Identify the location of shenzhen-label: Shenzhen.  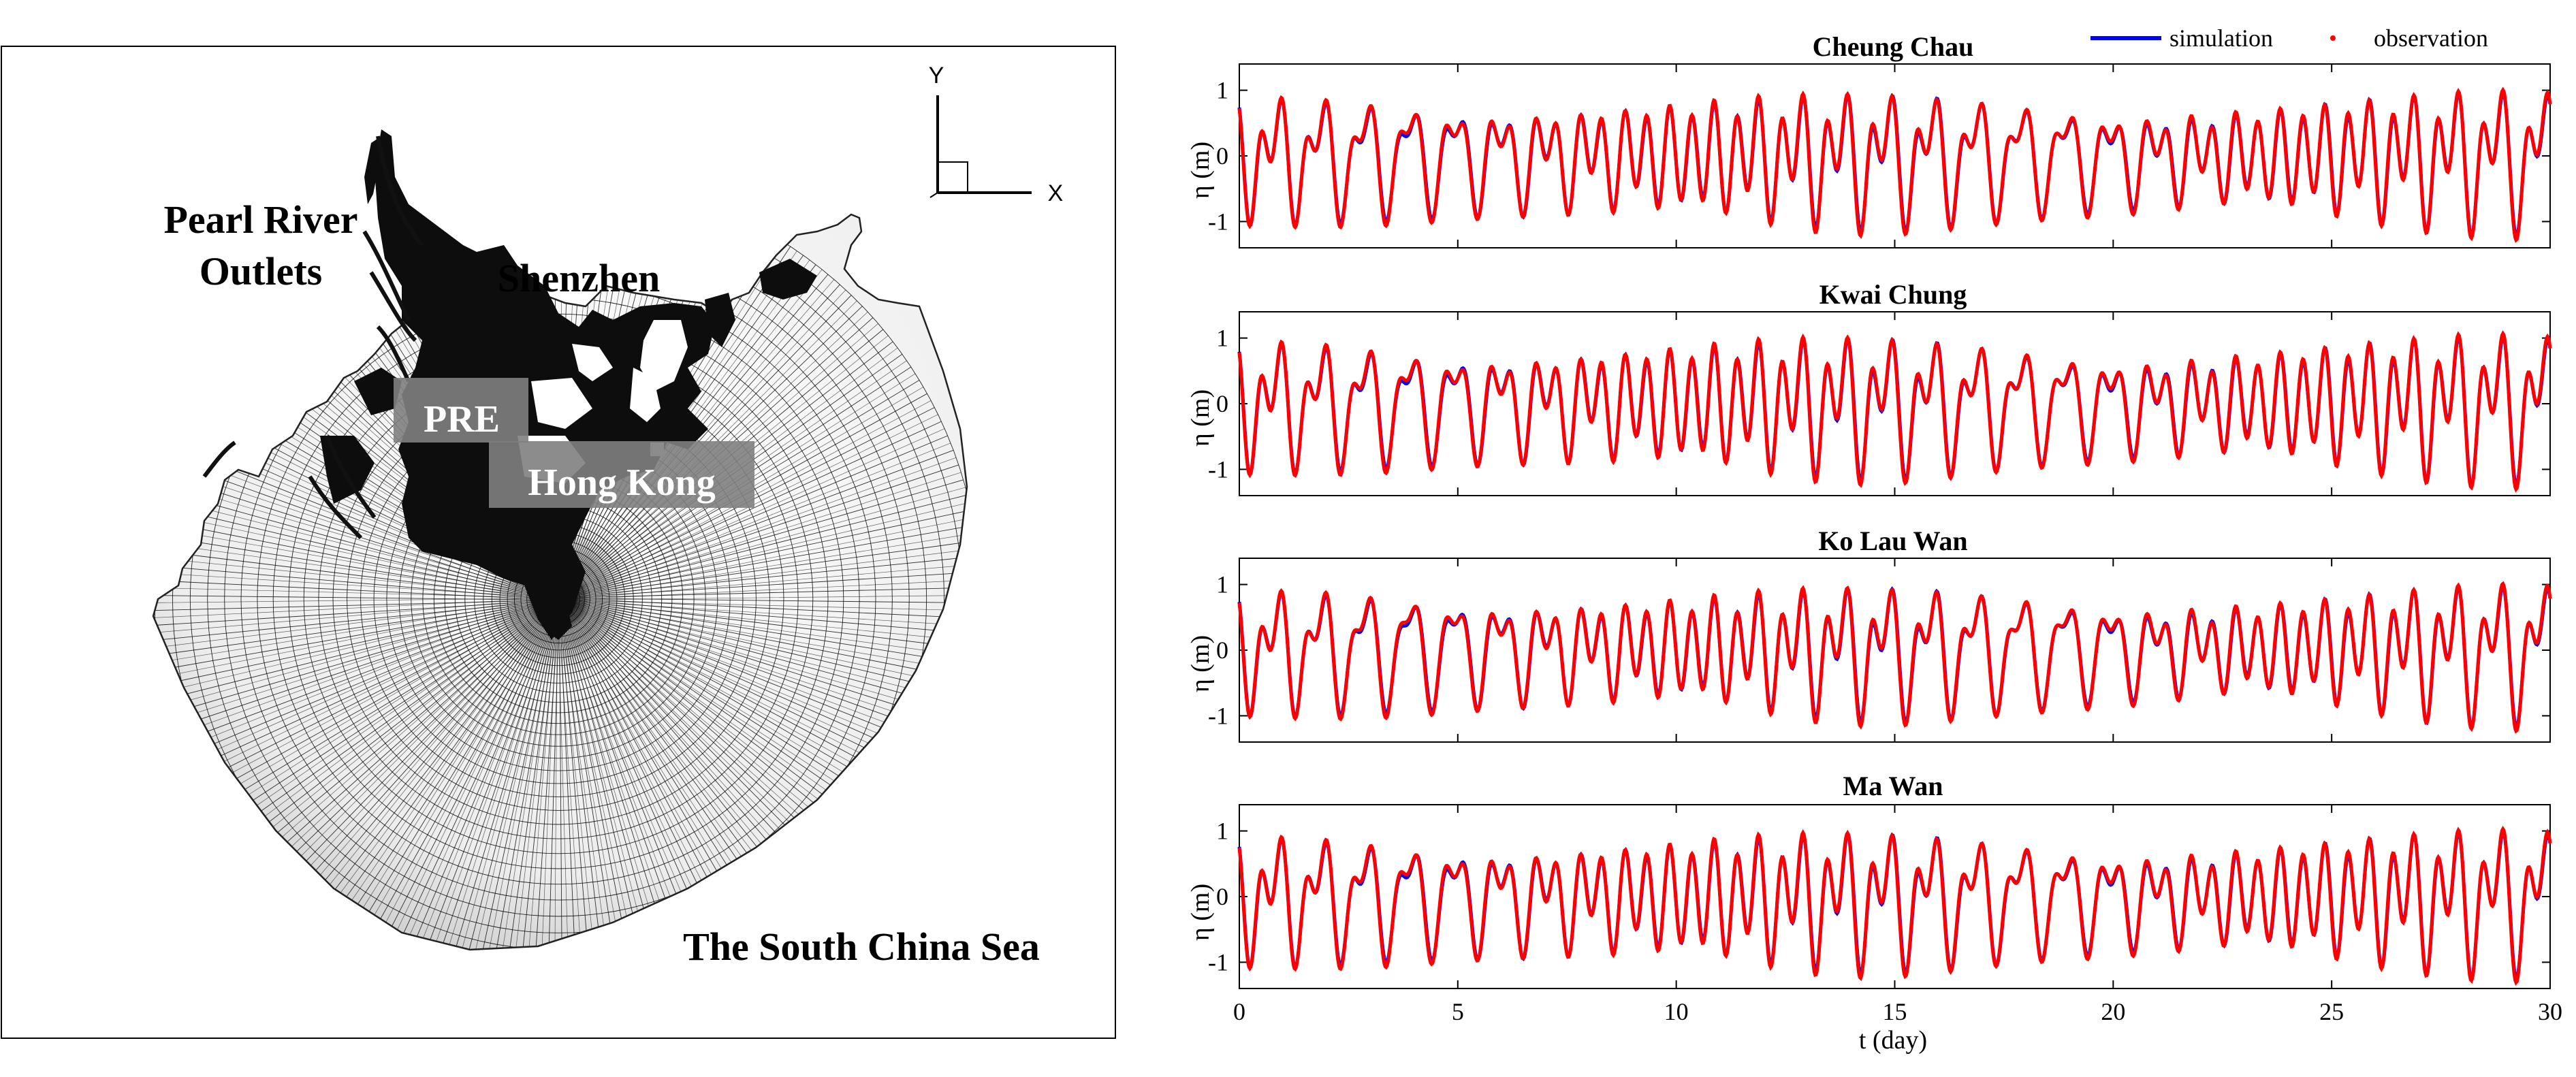
(579, 278).